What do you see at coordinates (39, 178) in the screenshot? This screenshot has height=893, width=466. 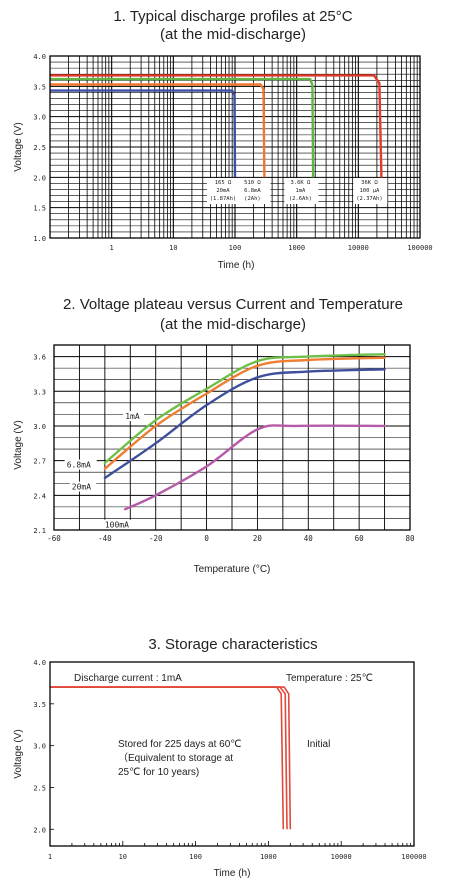 I see `chart1-y-tick-label: 2.0` at bounding box center [39, 178].